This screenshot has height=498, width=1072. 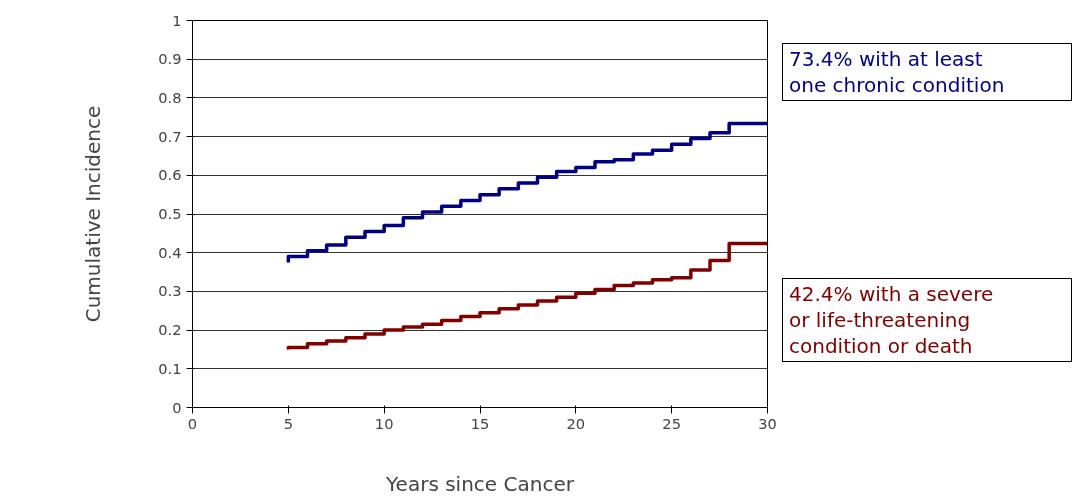 What do you see at coordinates (288, 423) in the screenshot?
I see `x-tick-label: 5` at bounding box center [288, 423].